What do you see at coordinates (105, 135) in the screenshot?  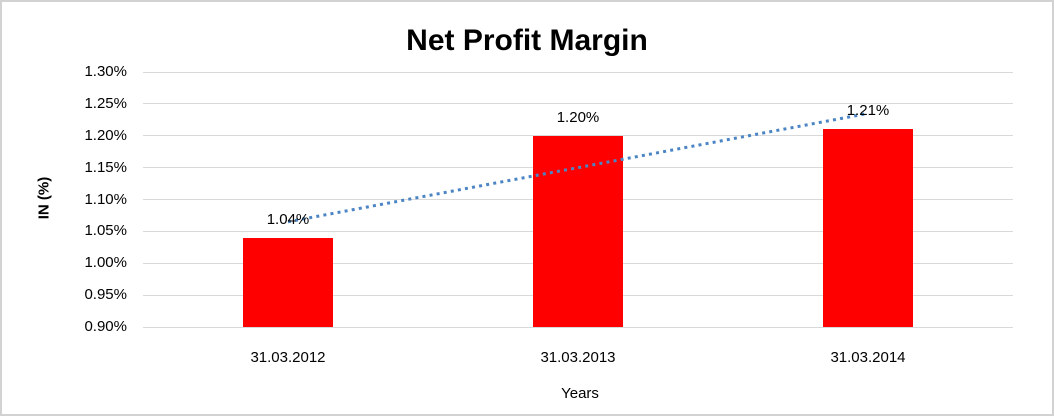 I see `y-tick-label: 1.20%` at bounding box center [105, 135].